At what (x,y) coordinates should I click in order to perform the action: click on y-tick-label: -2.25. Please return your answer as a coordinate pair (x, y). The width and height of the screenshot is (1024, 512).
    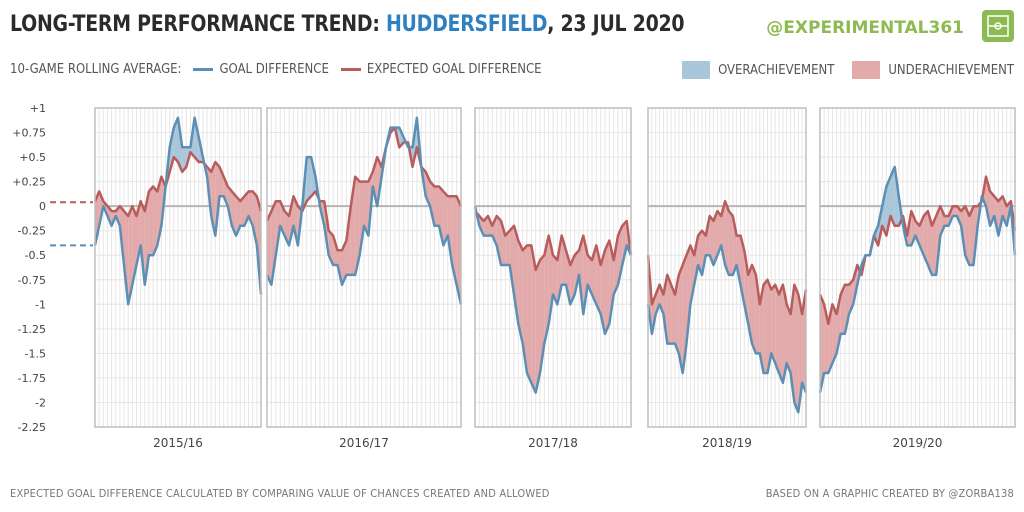
    Looking at the image, I should click on (32, 427).